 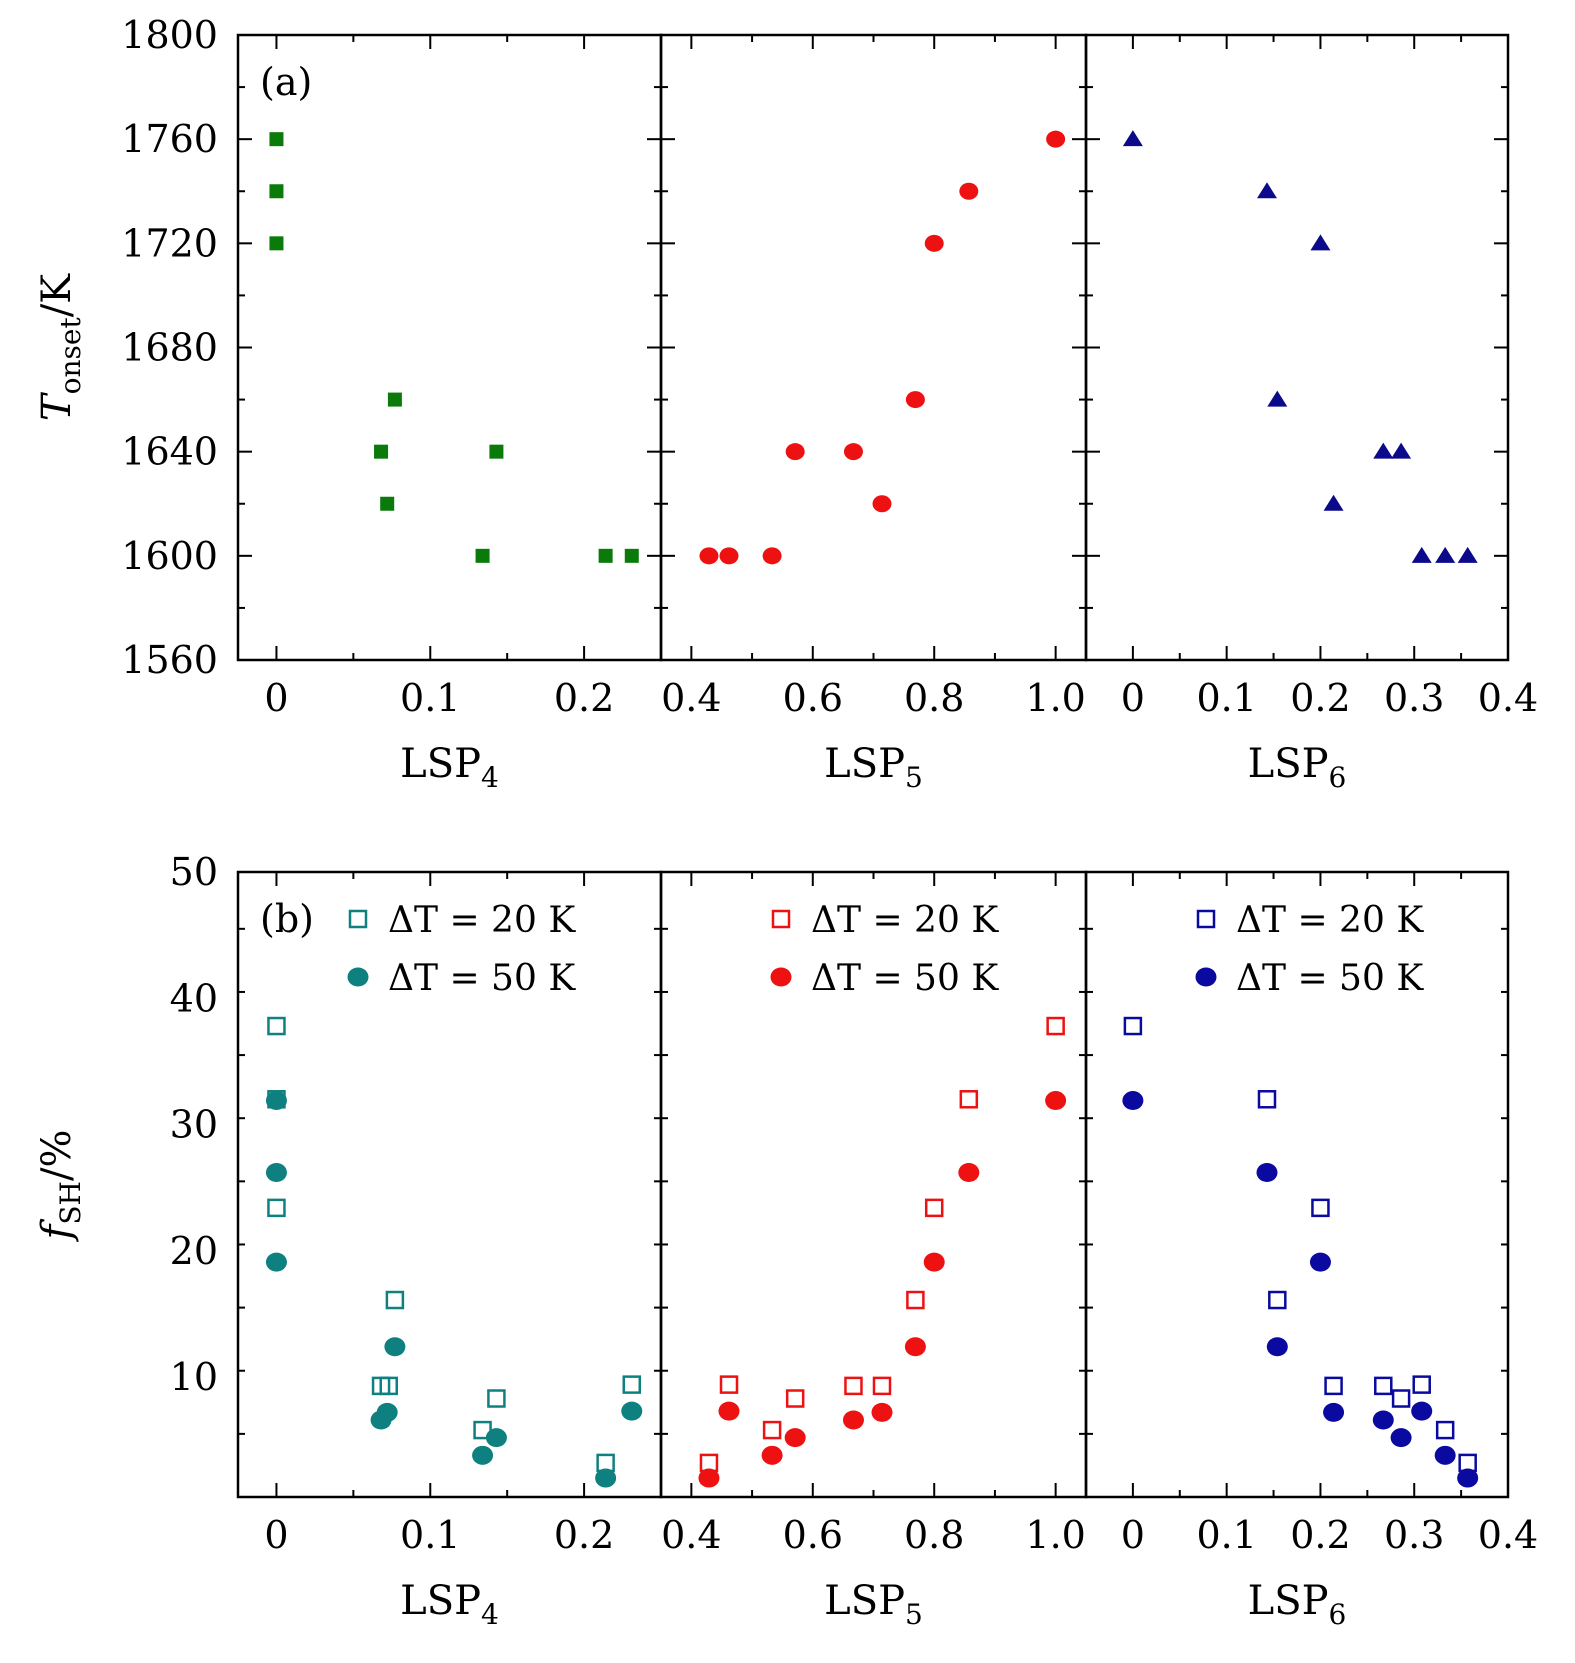 What do you see at coordinates (1311, 1250) in the screenshot?
I see `subplot-6: 0 0.1 0.2 0.3 0.4 LSP6 ΔT = 20 K ΔT = 50 K` at bounding box center [1311, 1250].